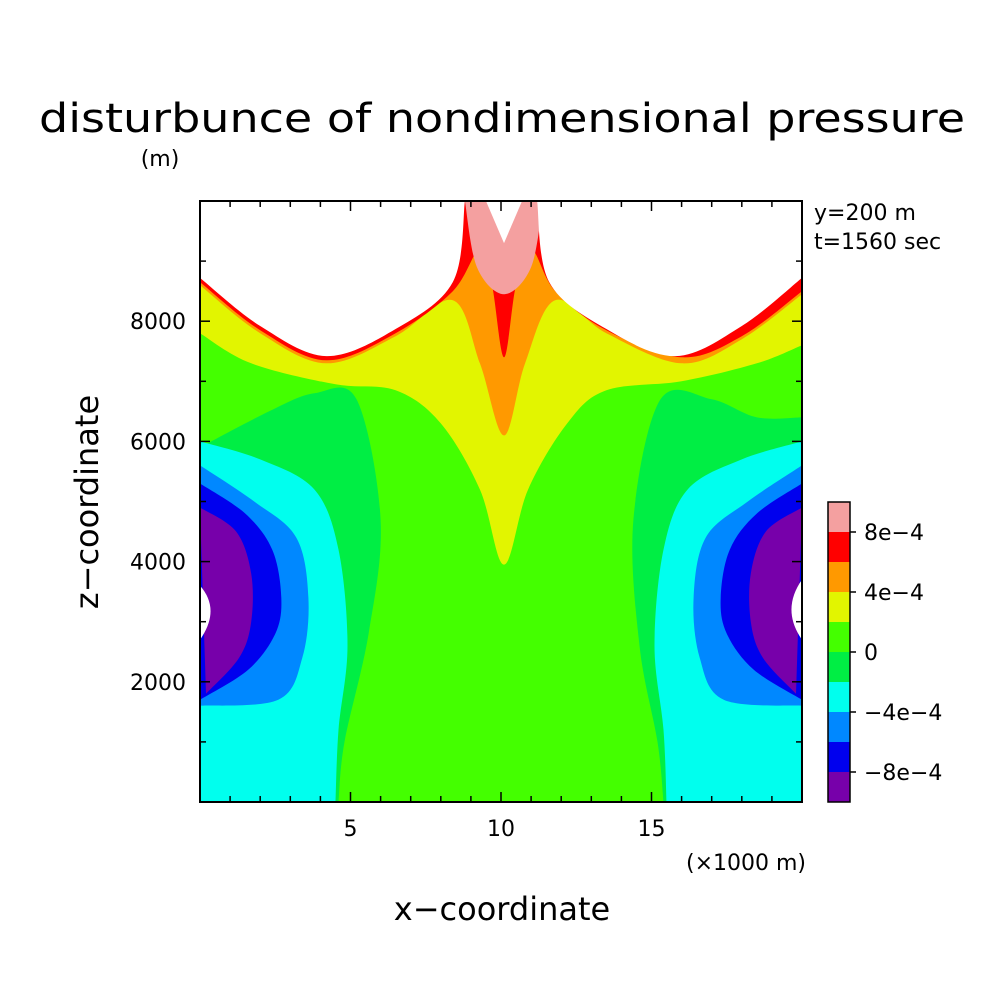 The width and height of the screenshot is (1004, 1004). Describe the element at coordinates (502, 909) in the screenshot. I see `x-axis-label: x−coordinate` at that location.